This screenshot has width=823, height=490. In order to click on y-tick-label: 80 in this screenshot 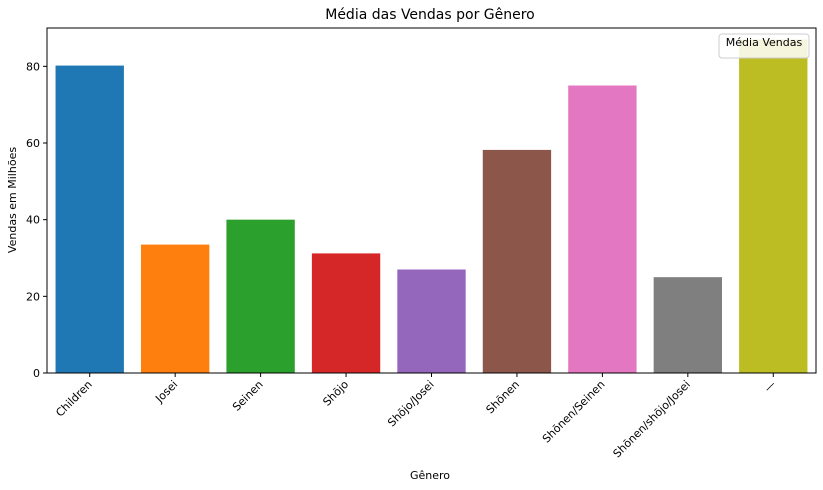, I will do `click(33, 66)`.